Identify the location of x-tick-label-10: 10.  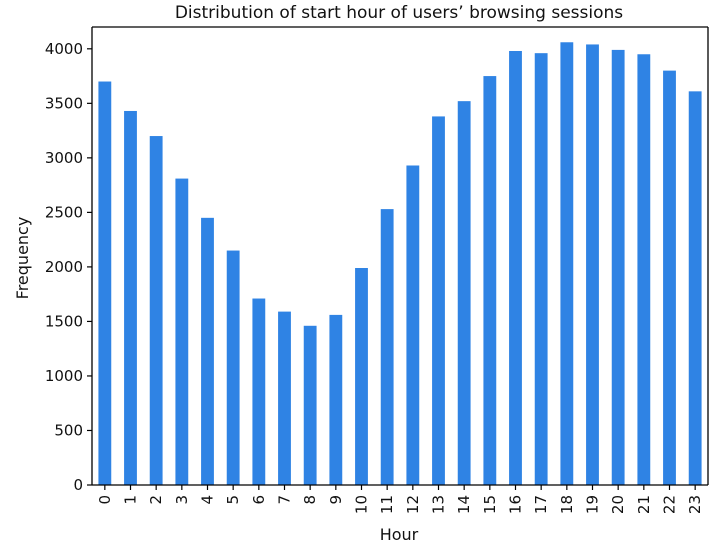
(362, 504).